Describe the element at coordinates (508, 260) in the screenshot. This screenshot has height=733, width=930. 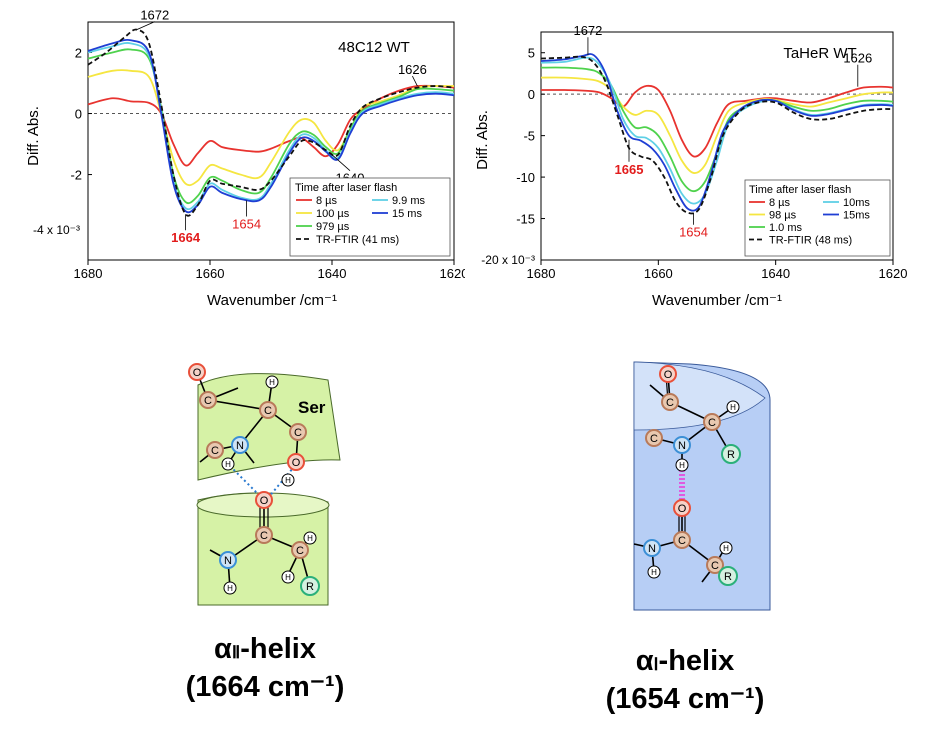
I see `y-scale-label: -20 x 10⁻³` at that location.